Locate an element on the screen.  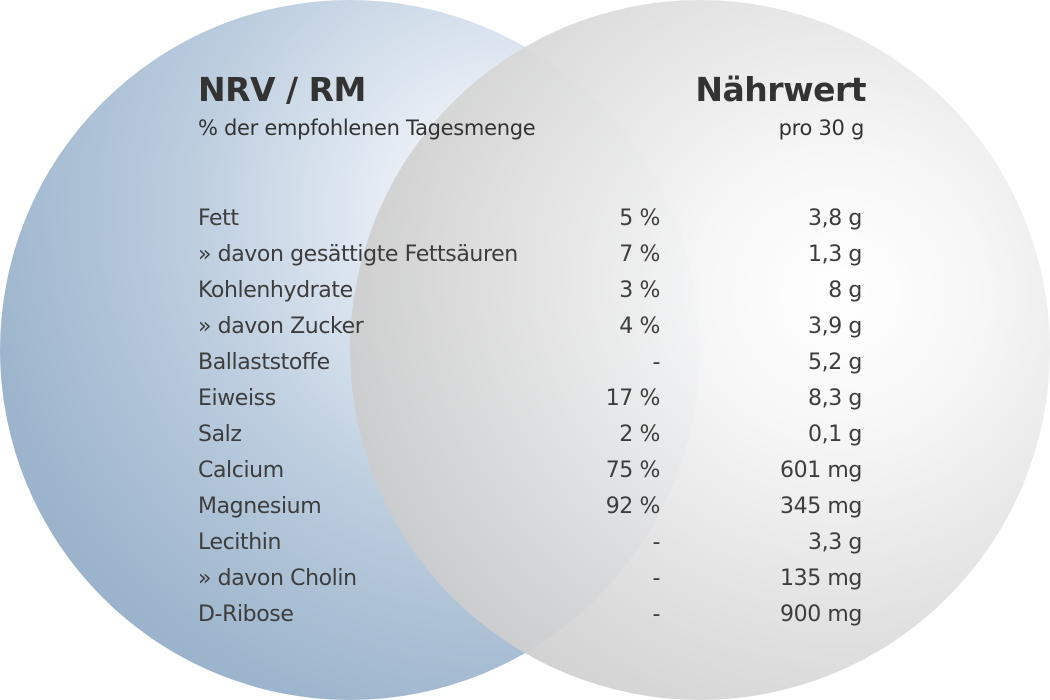
nutrient-value: 1,3 g is located at coordinates (835, 254).